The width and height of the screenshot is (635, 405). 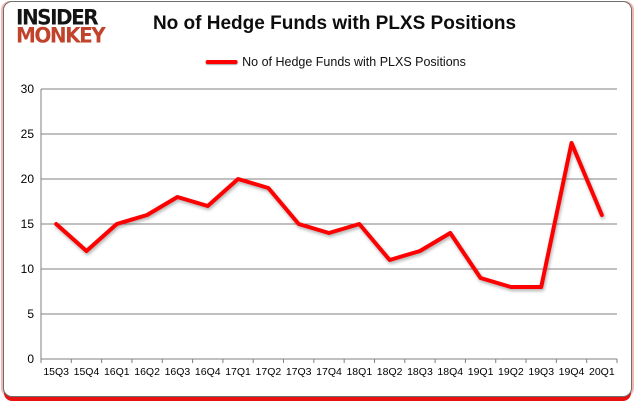 What do you see at coordinates (28, 134) in the screenshot?
I see `y-tick-label: 25` at bounding box center [28, 134].